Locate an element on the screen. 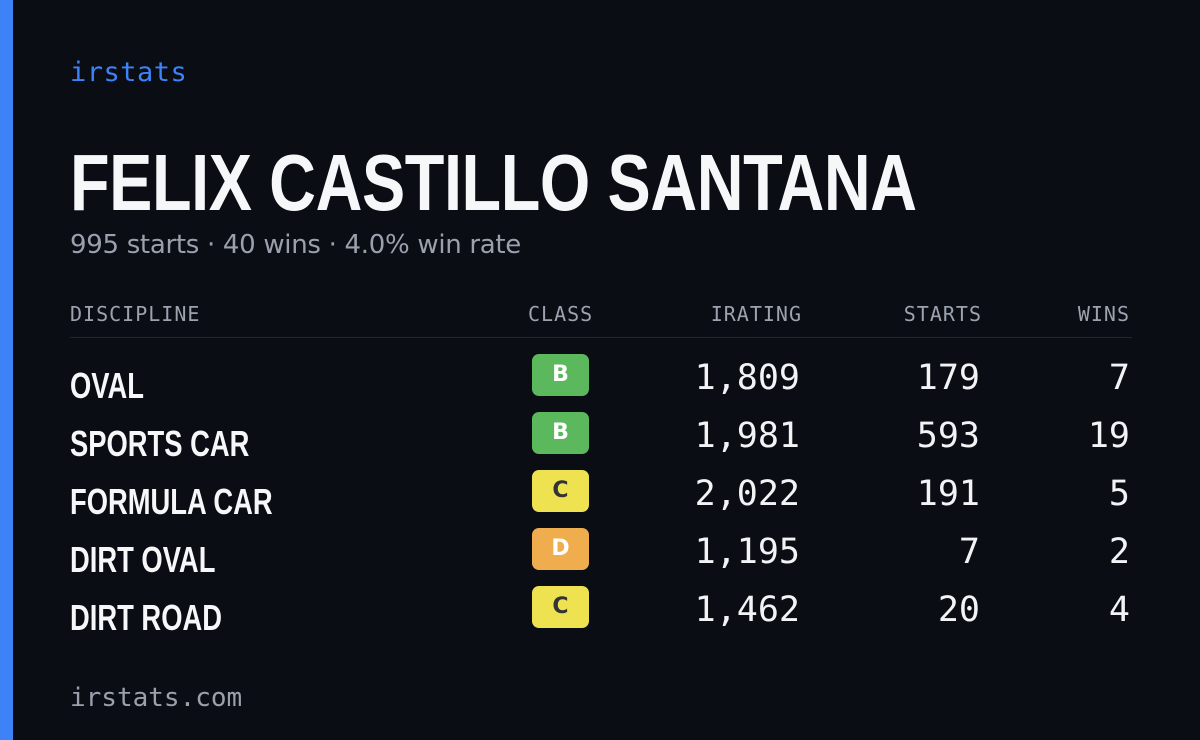 The height and width of the screenshot is (740, 1200). discipline-name: SPORTS CAR is located at coordinates (160, 443).